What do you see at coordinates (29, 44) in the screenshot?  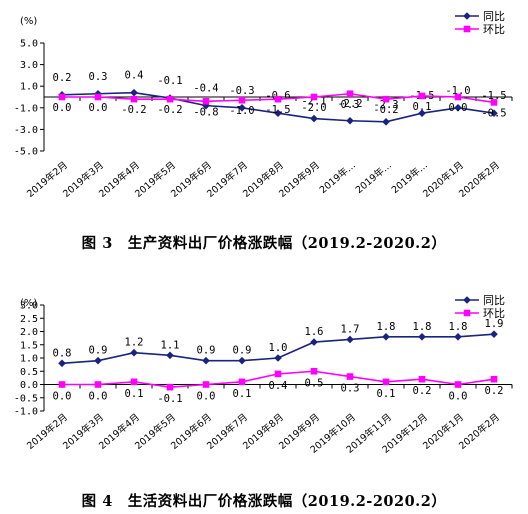 I see `chart-3-y-tick-label: 5.0` at bounding box center [29, 44].